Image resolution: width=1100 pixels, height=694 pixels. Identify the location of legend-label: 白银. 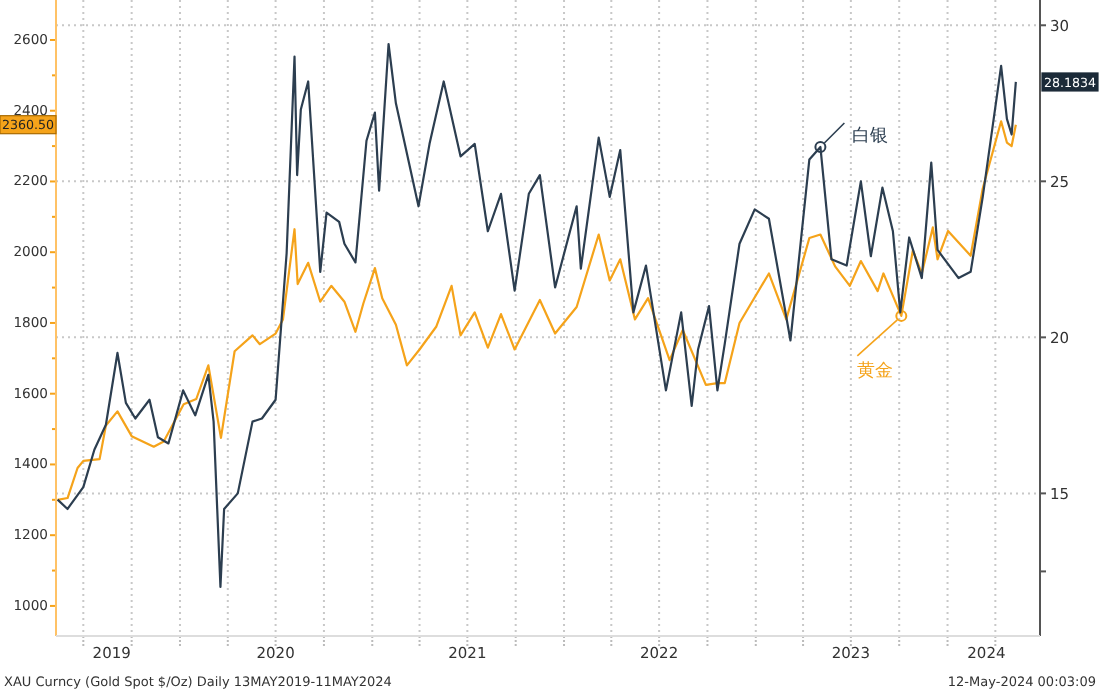
(870, 135).